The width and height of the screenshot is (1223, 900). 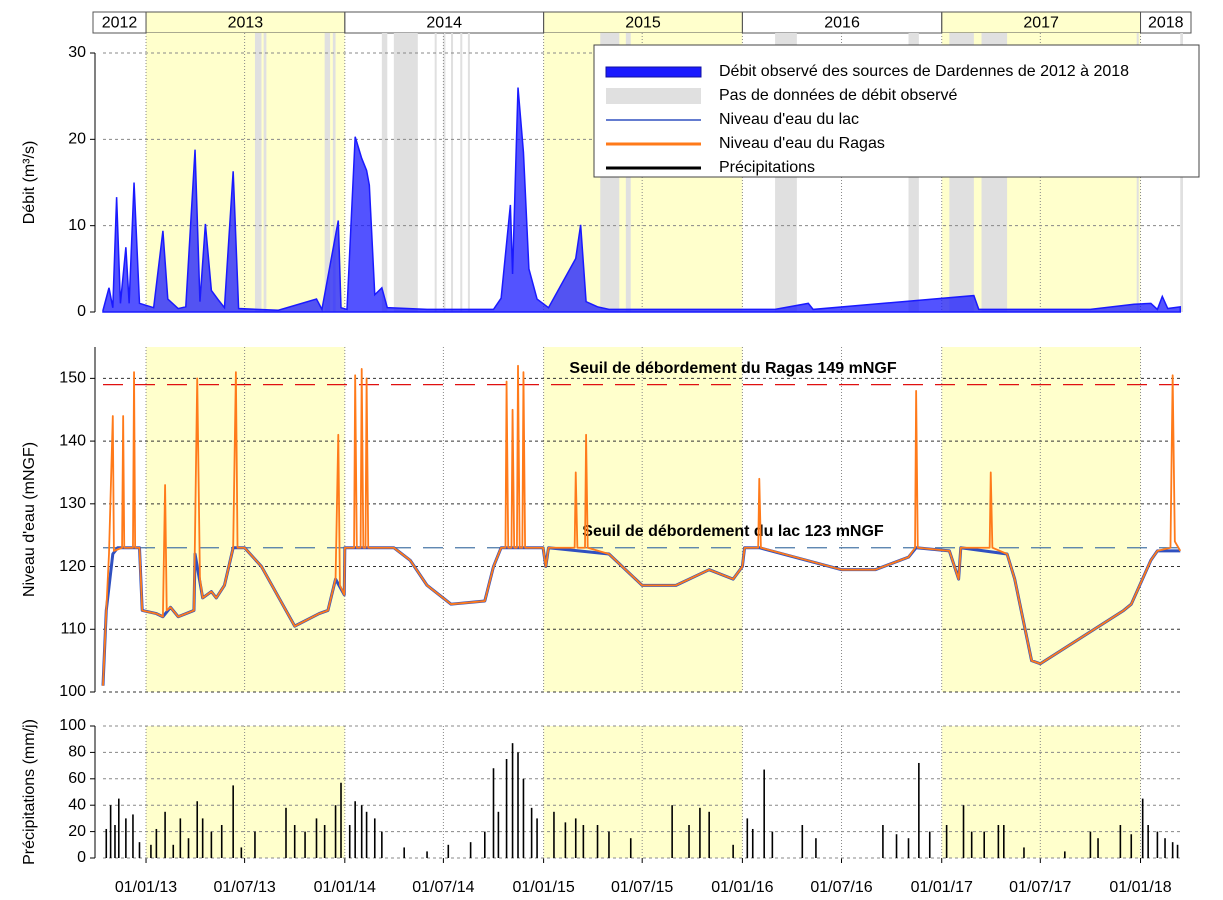 What do you see at coordinates (443, 887) in the screenshot?
I see `x-tick-label: 01/07/14` at bounding box center [443, 887].